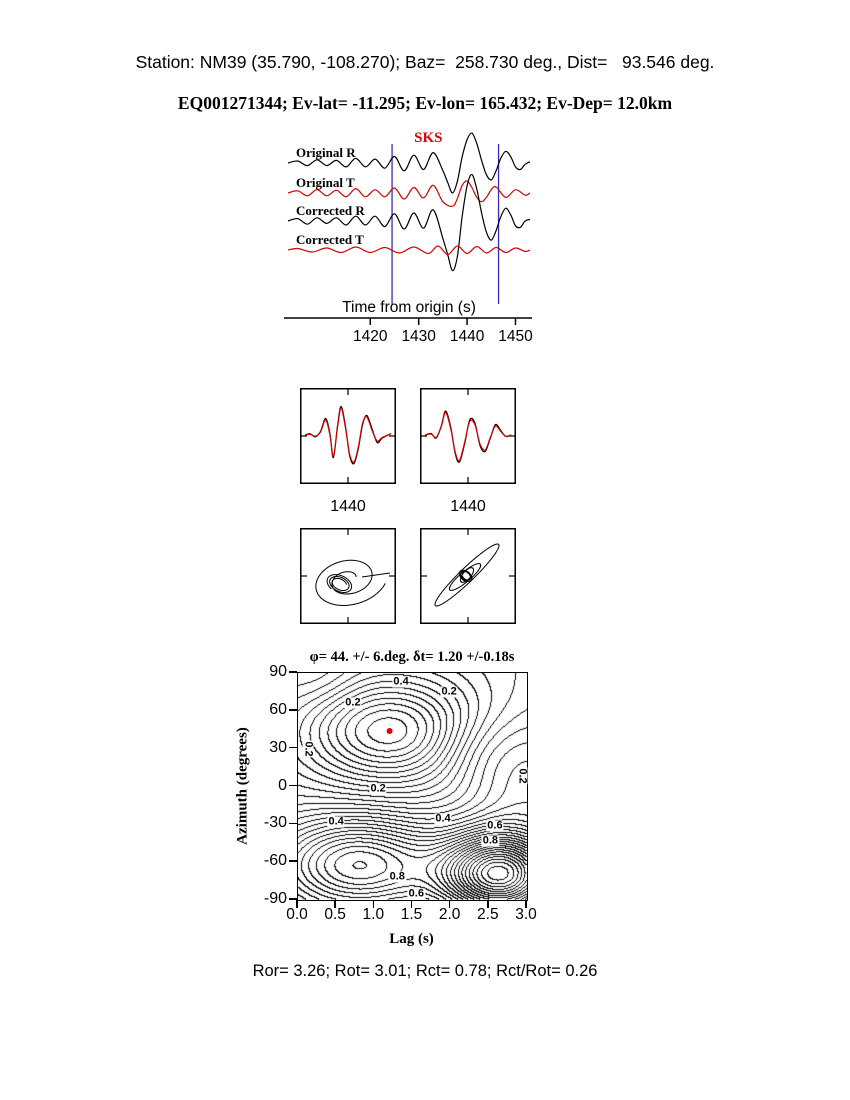 This screenshot has height=1100, width=850. I want to click on contour-x-tick-label: 2.0, so click(449, 914).